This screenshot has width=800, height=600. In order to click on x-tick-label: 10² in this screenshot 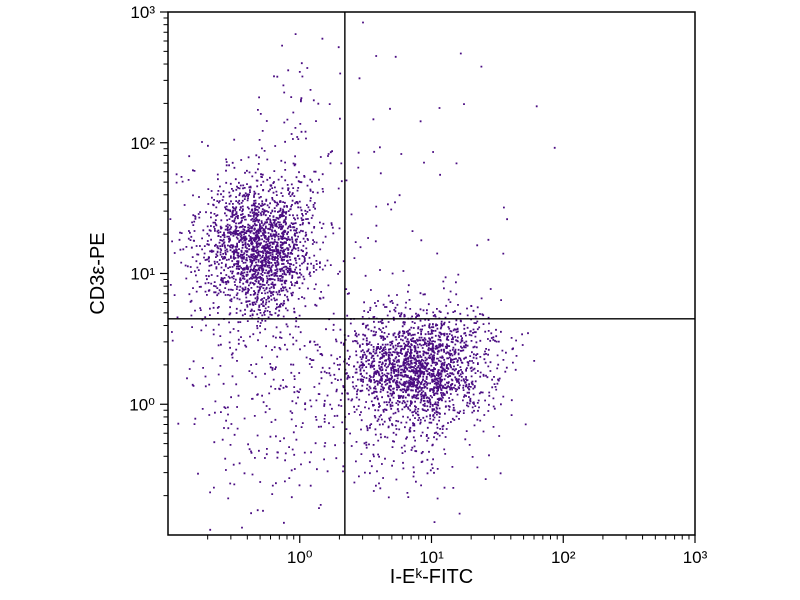, I will do `click(563, 557)`.